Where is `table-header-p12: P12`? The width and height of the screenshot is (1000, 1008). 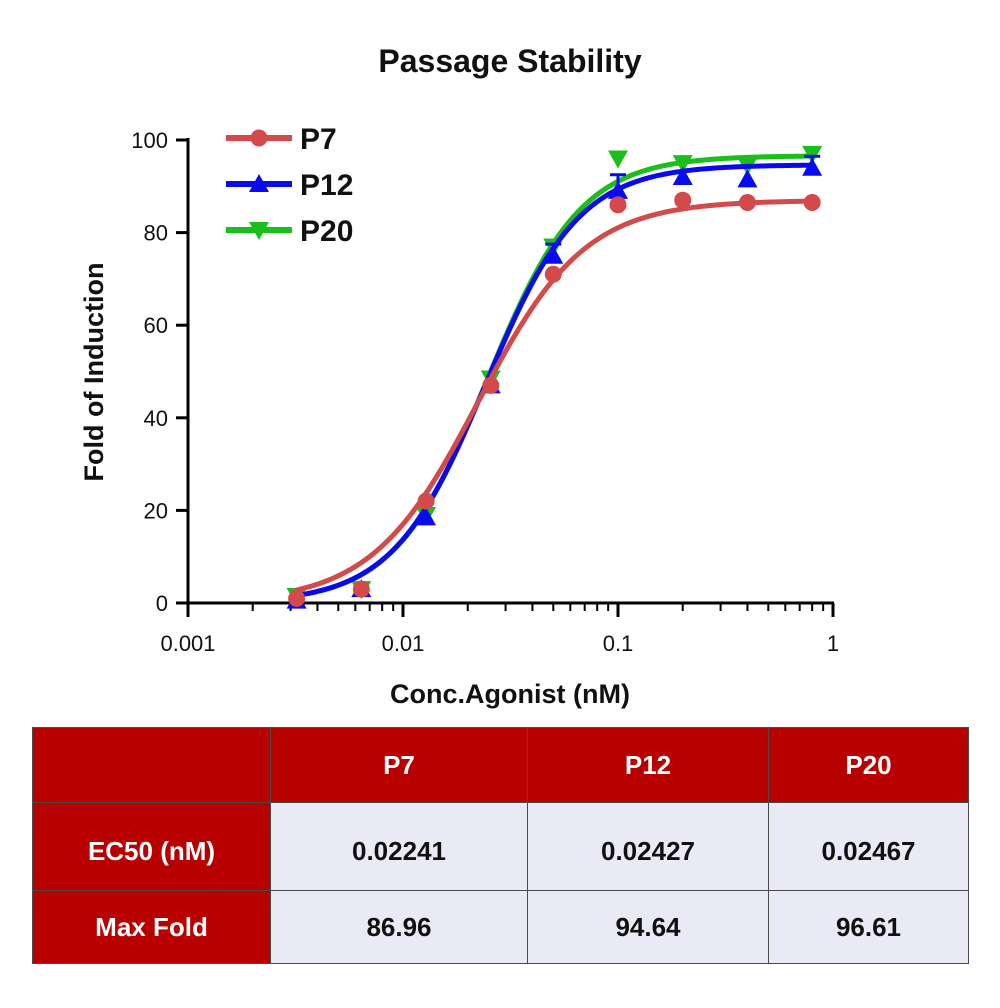
table-header-p12: P12 is located at coordinates (648, 765).